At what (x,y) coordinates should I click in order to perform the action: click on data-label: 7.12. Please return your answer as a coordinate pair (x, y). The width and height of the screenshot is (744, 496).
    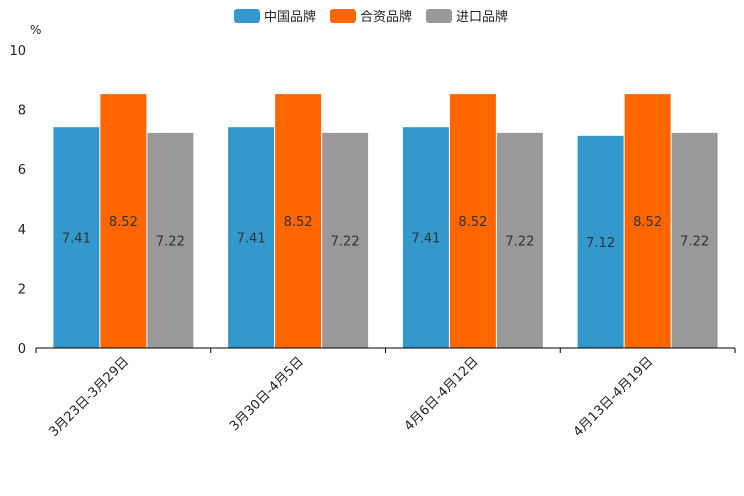
    Looking at the image, I should click on (600, 243).